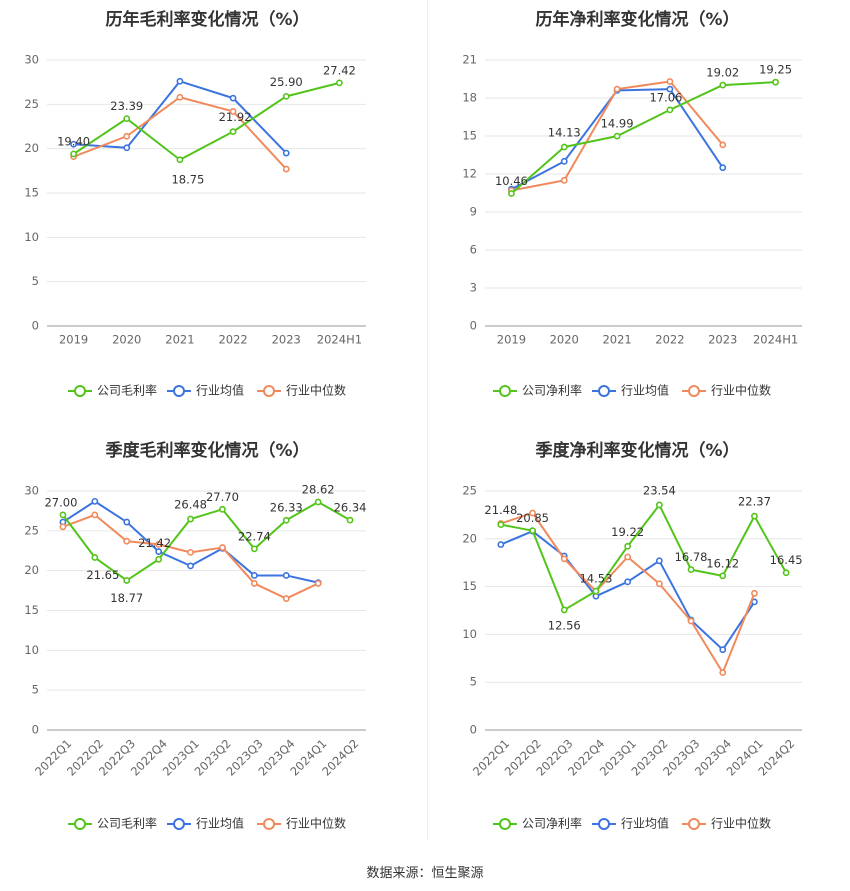 The height and width of the screenshot is (891, 850). I want to click on data-label: 19.25, so click(775, 70).